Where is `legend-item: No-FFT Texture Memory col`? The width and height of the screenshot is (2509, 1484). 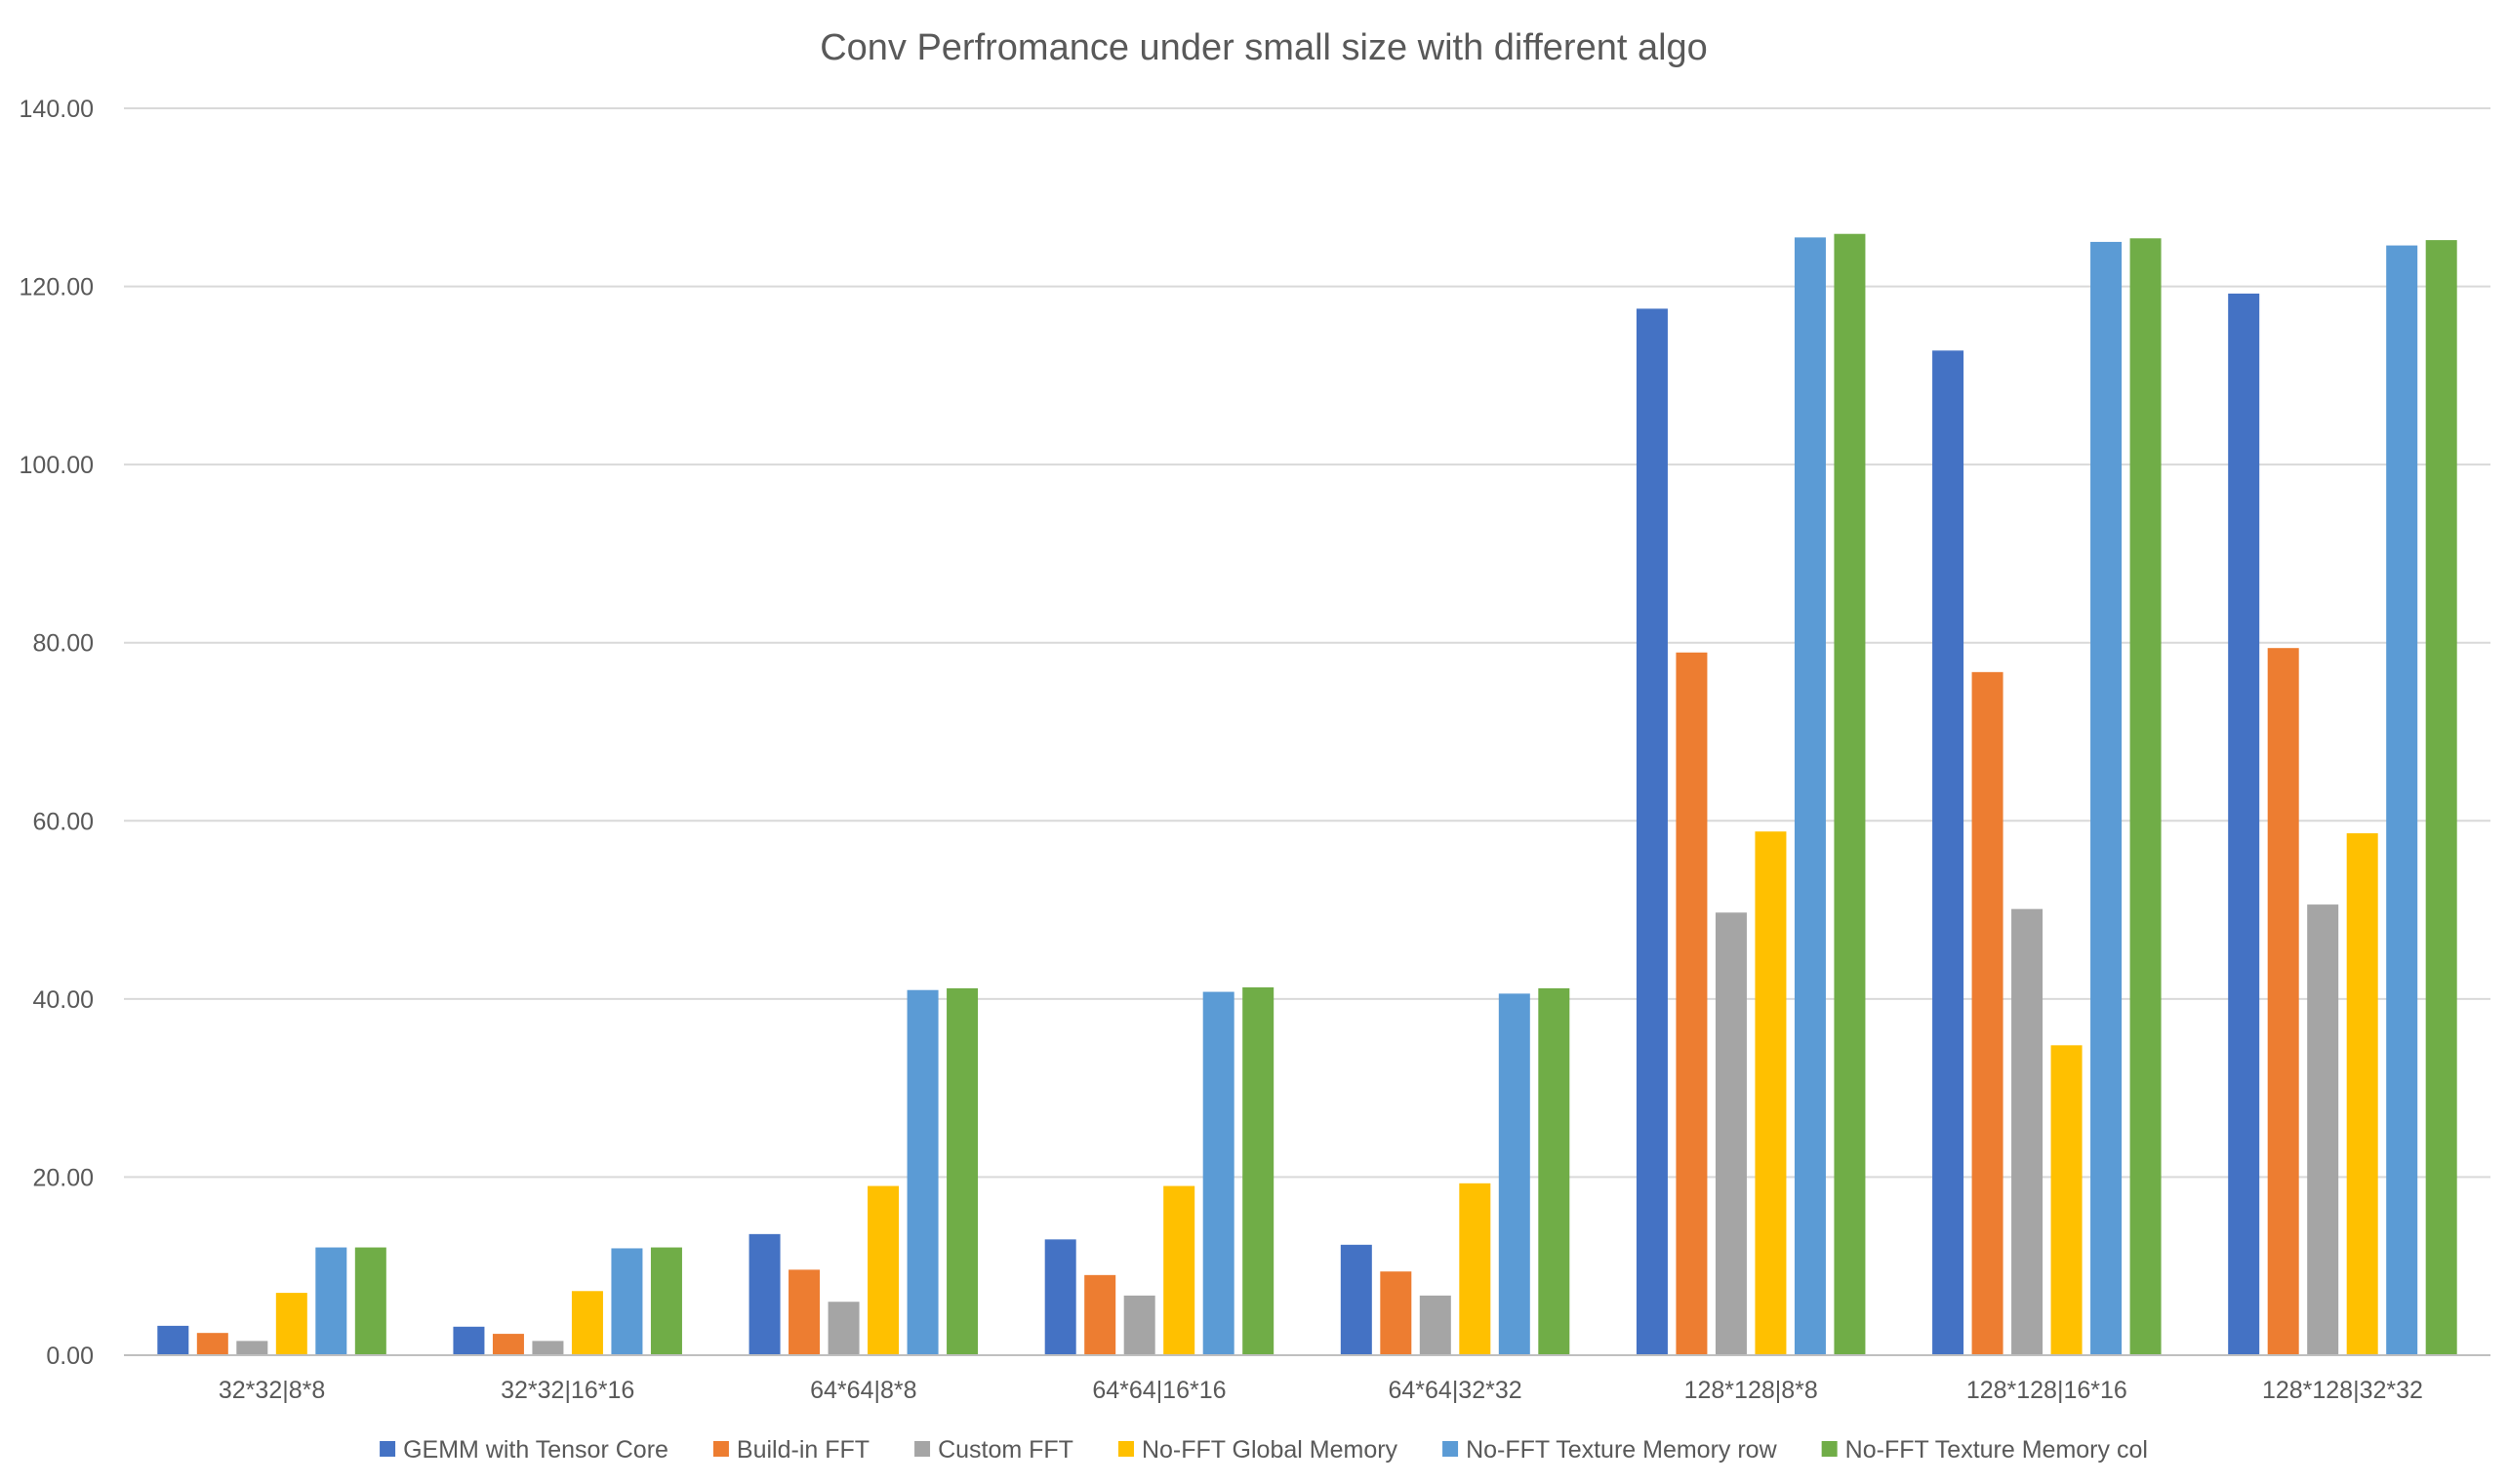 legend-item: No-FFT Texture Memory col is located at coordinates (1984, 1450).